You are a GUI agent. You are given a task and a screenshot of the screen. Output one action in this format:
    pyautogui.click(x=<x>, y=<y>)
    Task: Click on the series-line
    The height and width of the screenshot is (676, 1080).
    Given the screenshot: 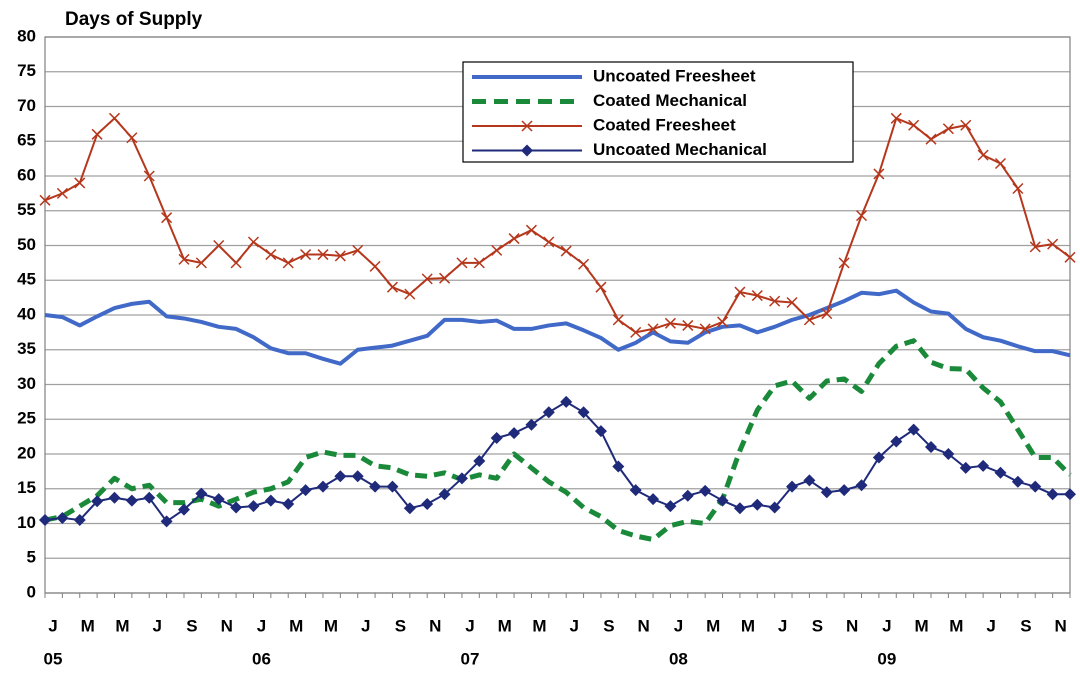 What is the action you would take?
    pyautogui.click(x=557, y=327)
    